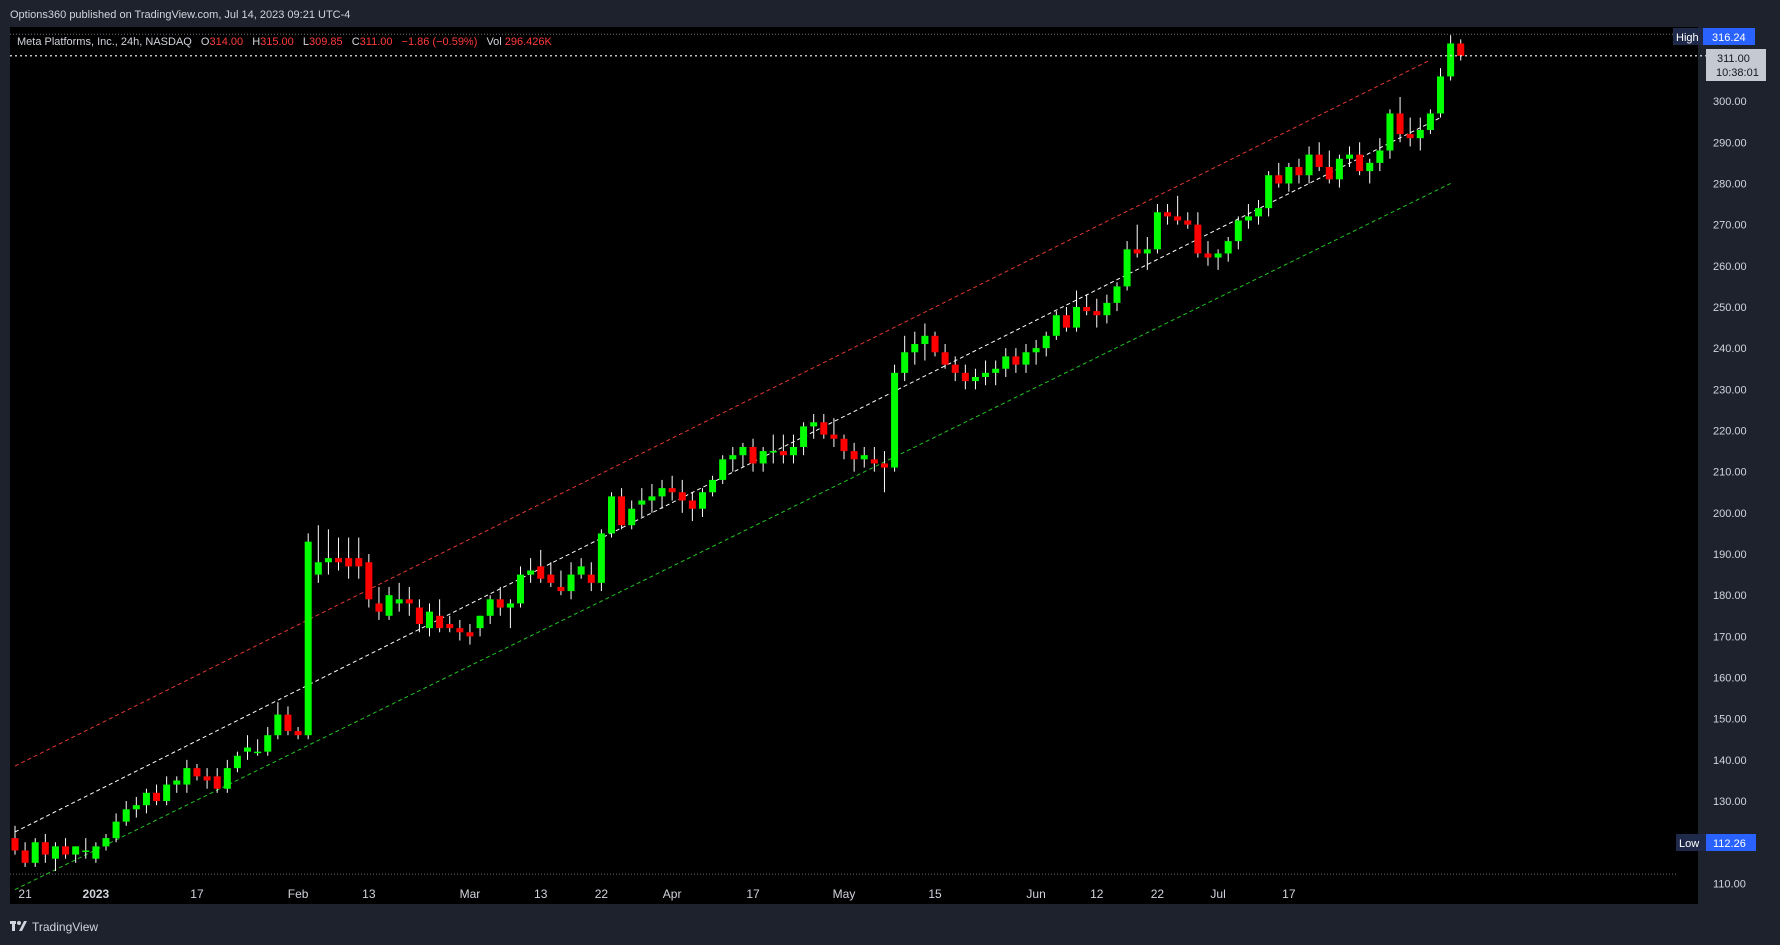  I want to click on price-tick-label: 250.00, so click(1730, 308).